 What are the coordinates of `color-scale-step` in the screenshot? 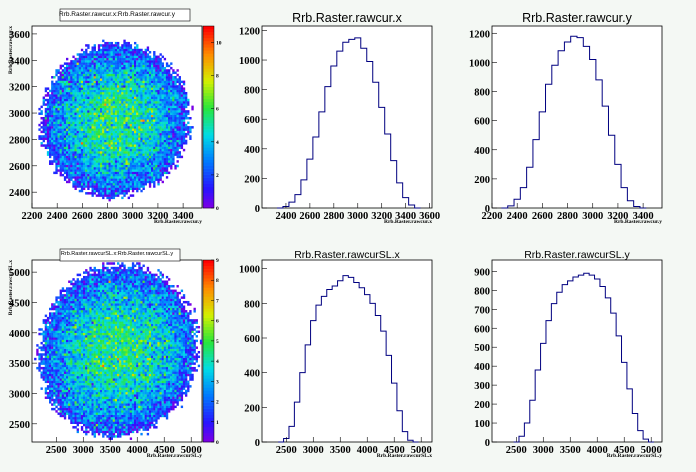 It's located at (208, 73).